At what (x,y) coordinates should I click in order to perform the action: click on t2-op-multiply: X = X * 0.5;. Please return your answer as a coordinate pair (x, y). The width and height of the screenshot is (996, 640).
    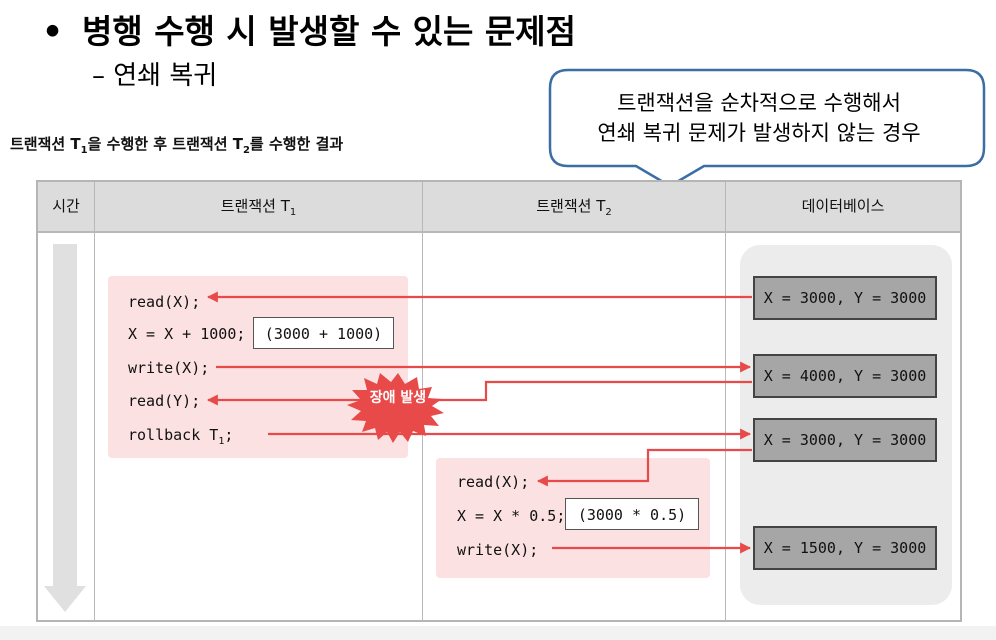
    Looking at the image, I should click on (511, 516).